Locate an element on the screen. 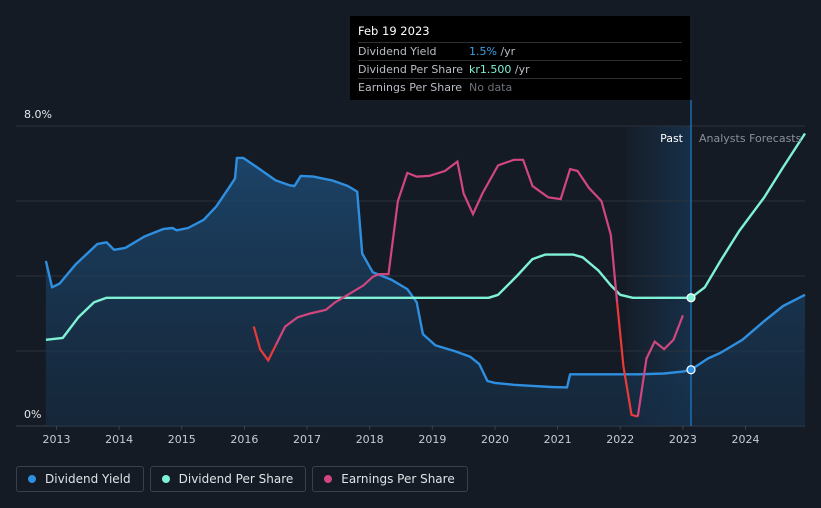 The height and width of the screenshot is (508, 821). earnings-per-share-line is located at coordinates (660, 366).